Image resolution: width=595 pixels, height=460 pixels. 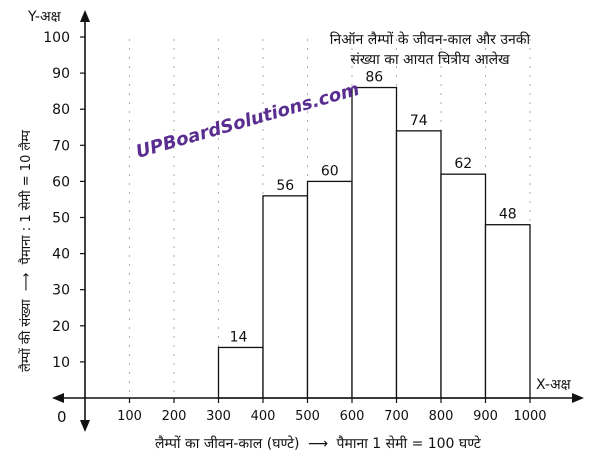 What do you see at coordinates (239, 337) in the screenshot?
I see `bar-value-label-300-400: 14` at bounding box center [239, 337].